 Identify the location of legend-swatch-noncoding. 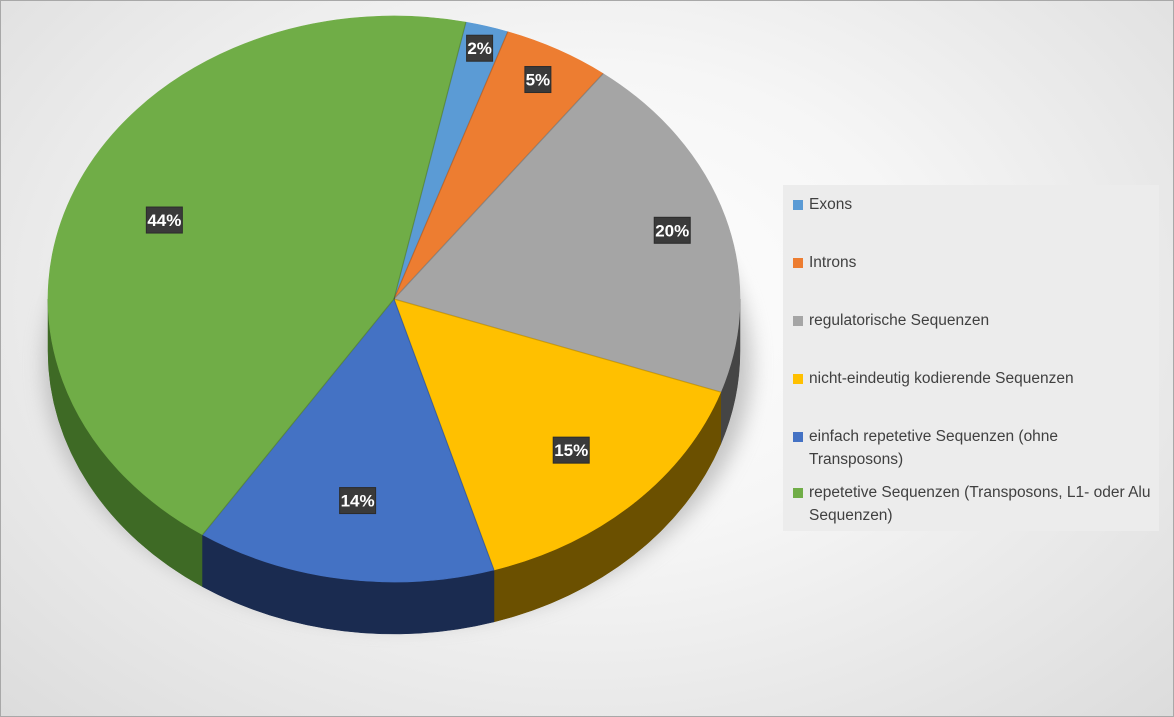
(798, 379).